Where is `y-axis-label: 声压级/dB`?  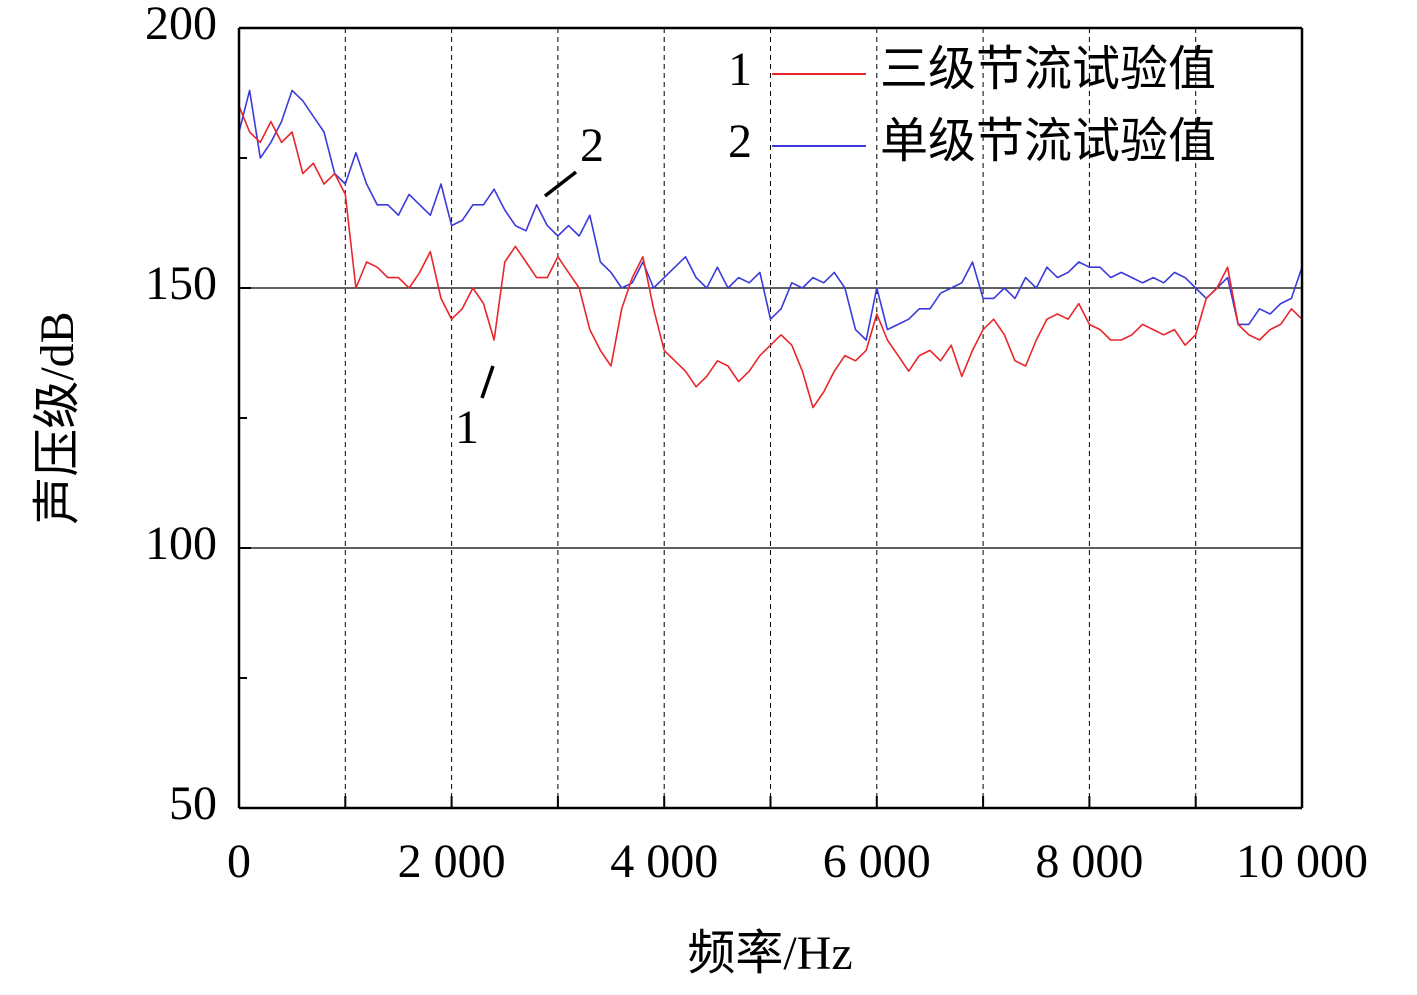
y-axis-label: 声压级/dB is located at coordinates (57, 417).